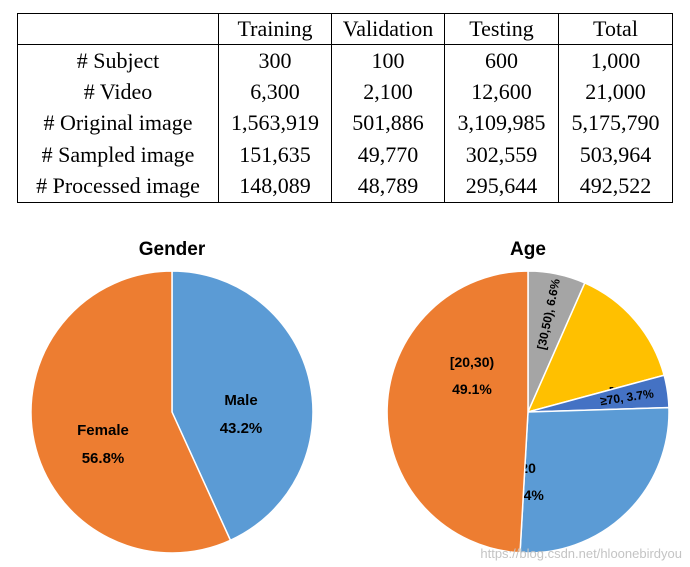 This screenshot has width=690, height=567. What do you see at coordinates (388, 60) in the screenshot?
I see `table-cell: 100` at bounding box center [388, 60].